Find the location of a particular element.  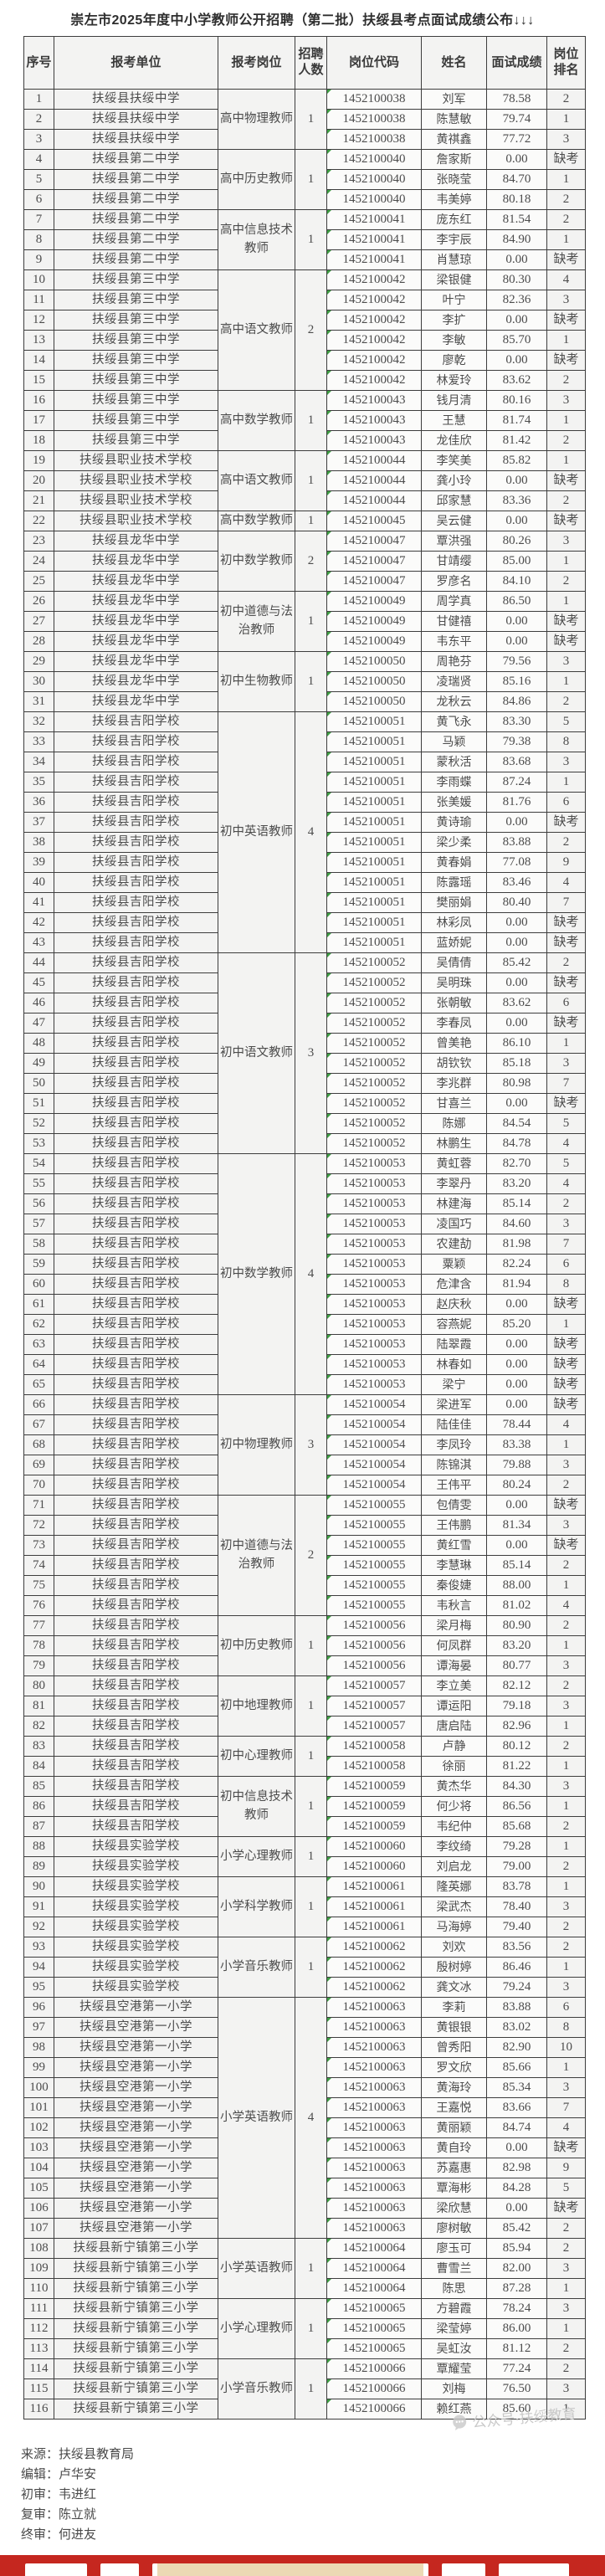

cell-interview-score: 79.88 is located at coordinates (517, 1465).